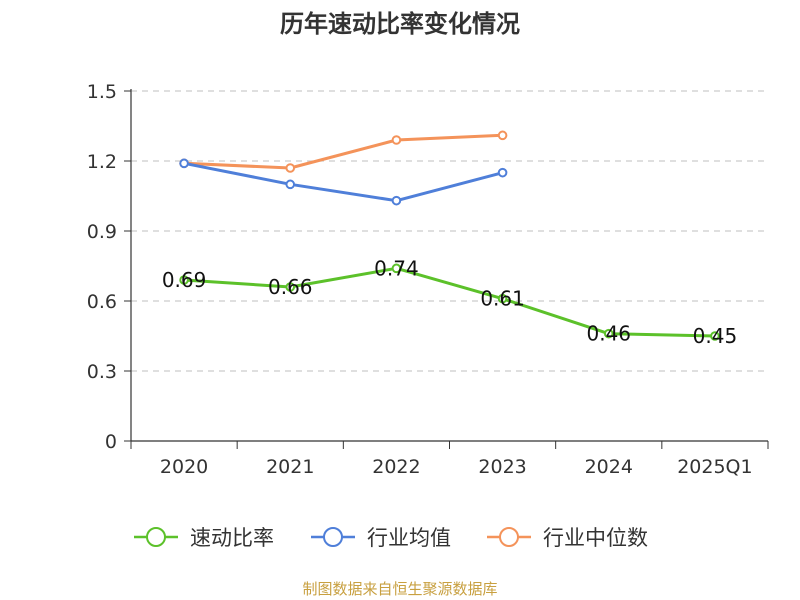 This screenshot has width=800, height=600. Describe the element at coordinates (409, 538) in the screenshot. I see `legend-label: 行业均值` at that location.